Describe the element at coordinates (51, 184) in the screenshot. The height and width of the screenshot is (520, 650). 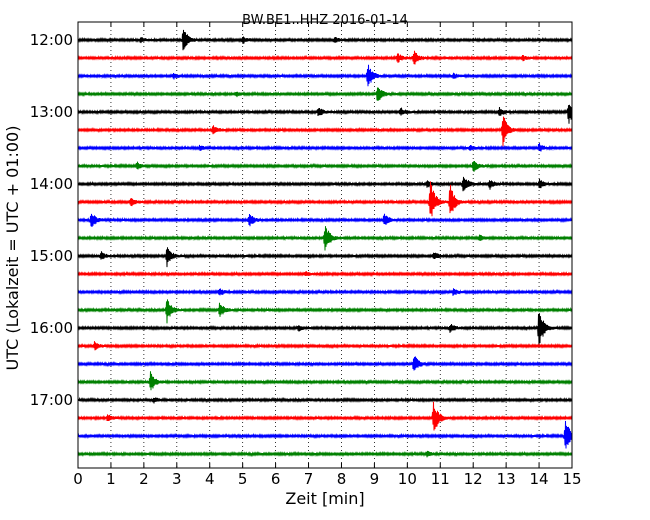
I see `y-tick-label: 14:00` at that location.